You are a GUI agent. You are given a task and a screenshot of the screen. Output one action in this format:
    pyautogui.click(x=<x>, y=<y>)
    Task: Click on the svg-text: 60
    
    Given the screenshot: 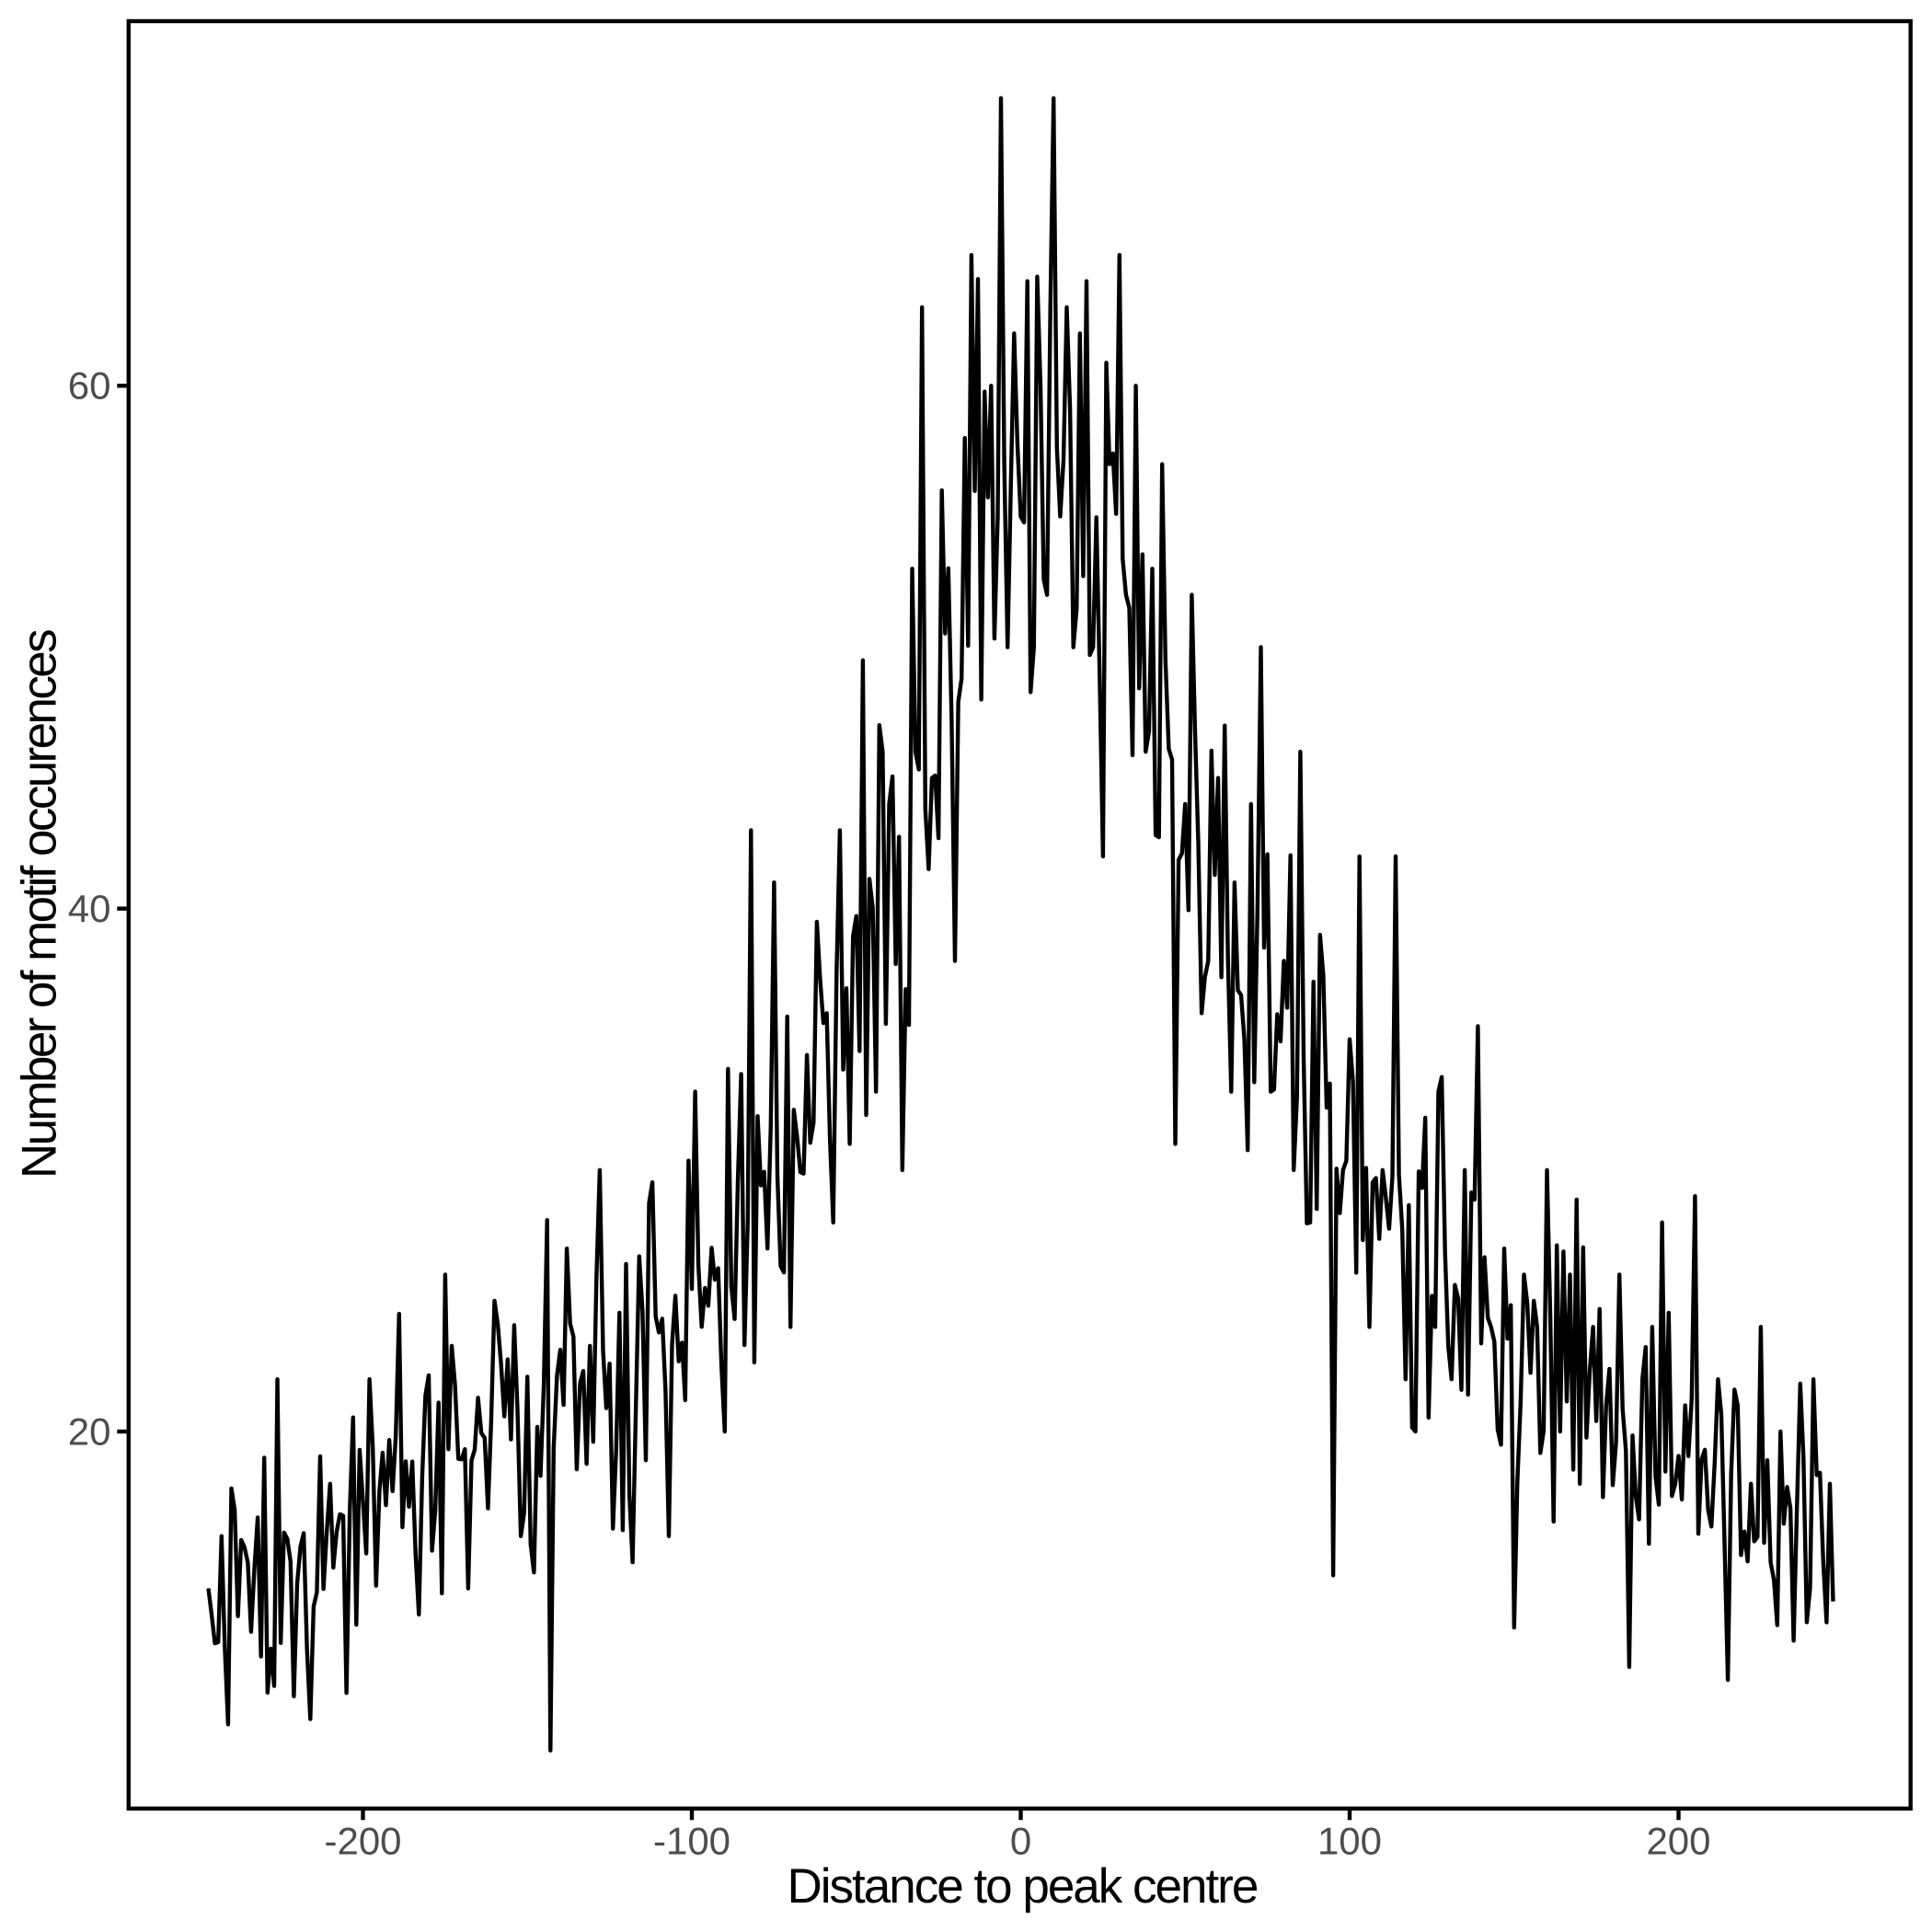 What is the action you would take?
    pyautogui.click(x=89, y=386)
    